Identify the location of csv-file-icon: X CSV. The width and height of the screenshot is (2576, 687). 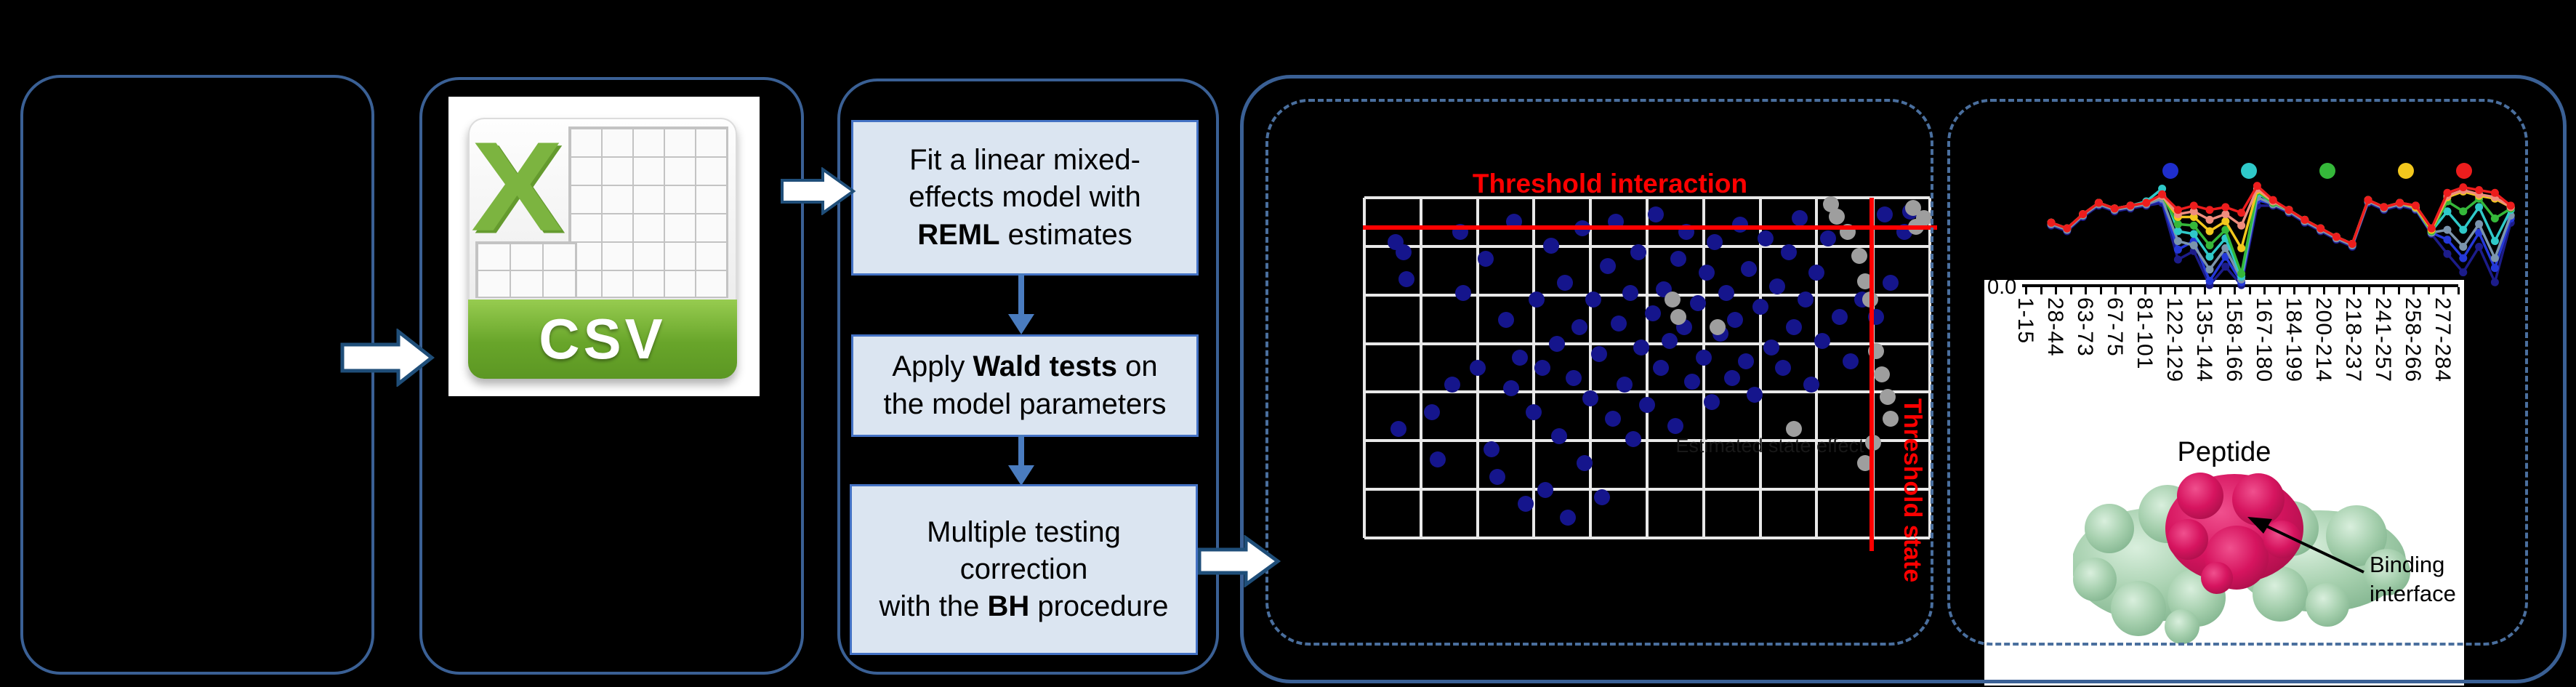
(602, 248).